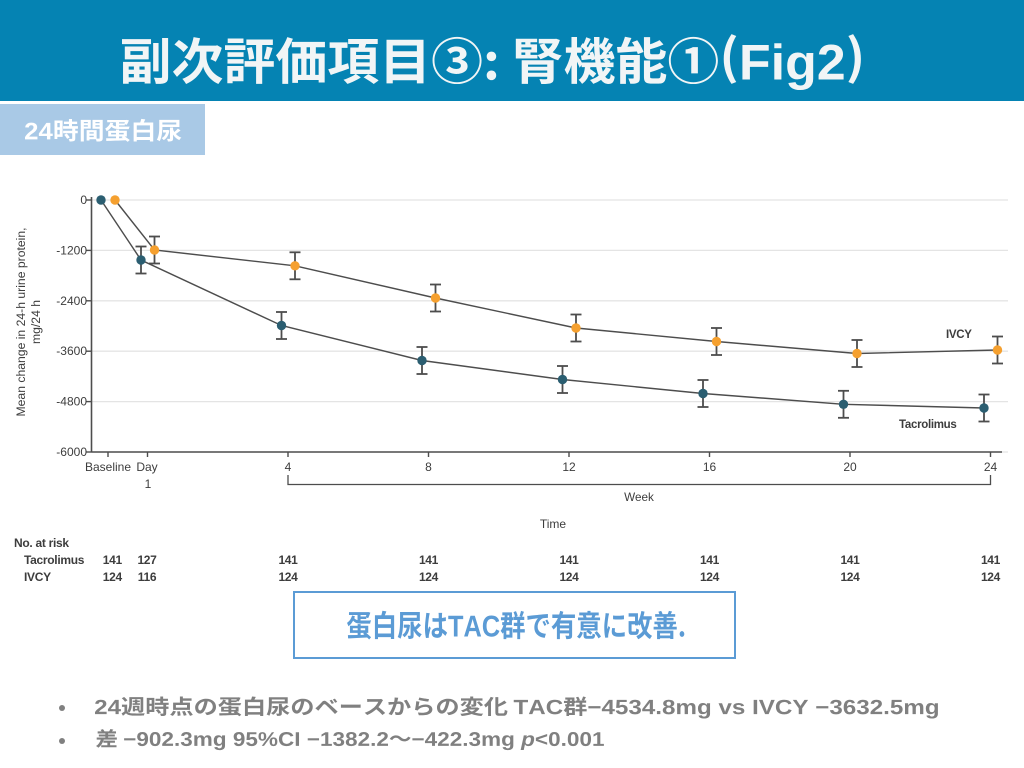 The width and height of the screenshot is (1024, 768). I want to click on svg-text: 8, so click(428, 467).